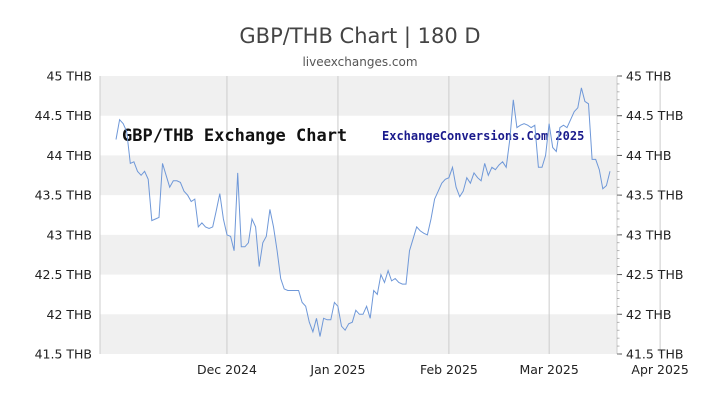 The height and width of the screenshot is (405, 720). Describe the element at coordinates (654, 115) in the screenshot. I see `y-tick-label-right: 44.5 THB` at that location.